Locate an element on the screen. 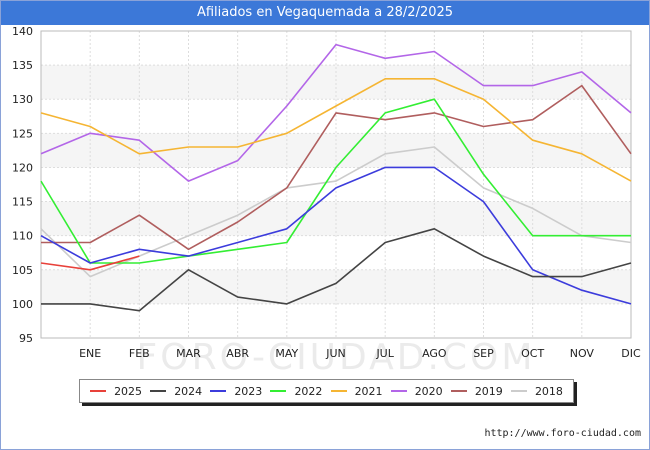 The image size is (650, 450). x-tick-label: SEP is located at coordinates (483, 353).